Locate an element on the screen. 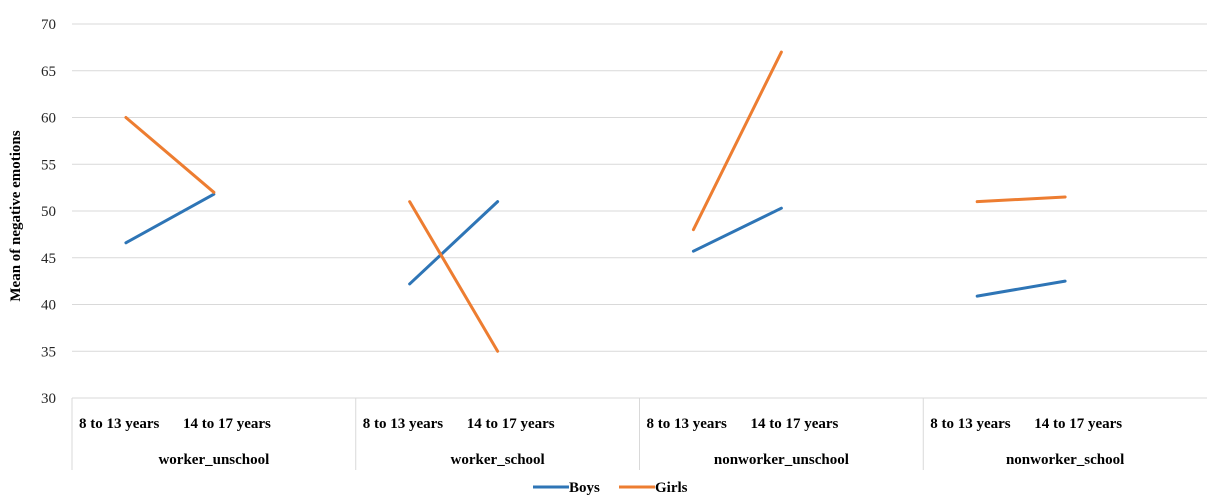 The image size is (1207, 501). y-tick-label: 30 is located at coordinates (48, 399).